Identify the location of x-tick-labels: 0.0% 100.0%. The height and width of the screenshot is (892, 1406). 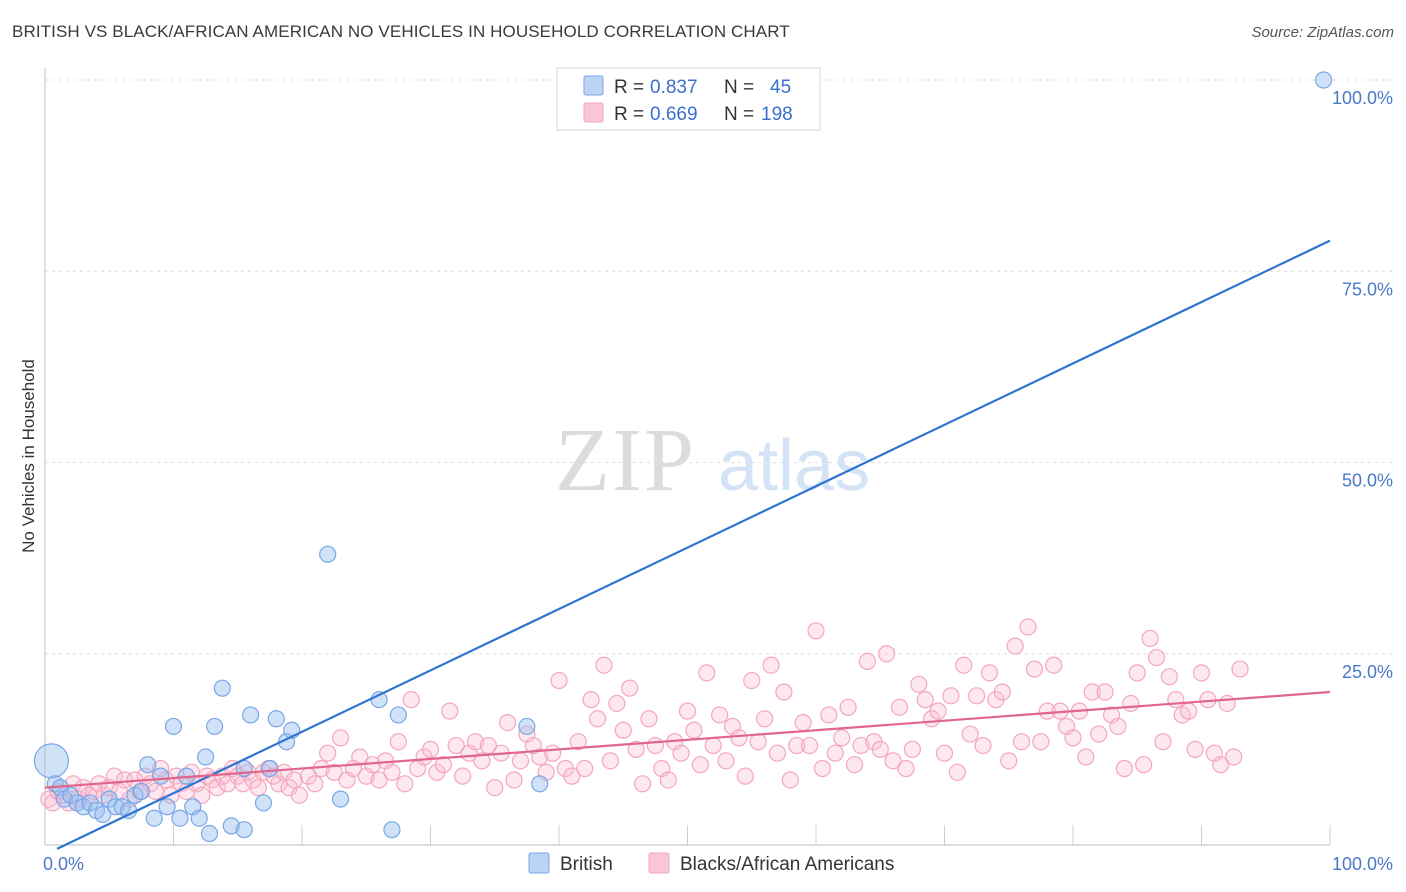
(718, 864).